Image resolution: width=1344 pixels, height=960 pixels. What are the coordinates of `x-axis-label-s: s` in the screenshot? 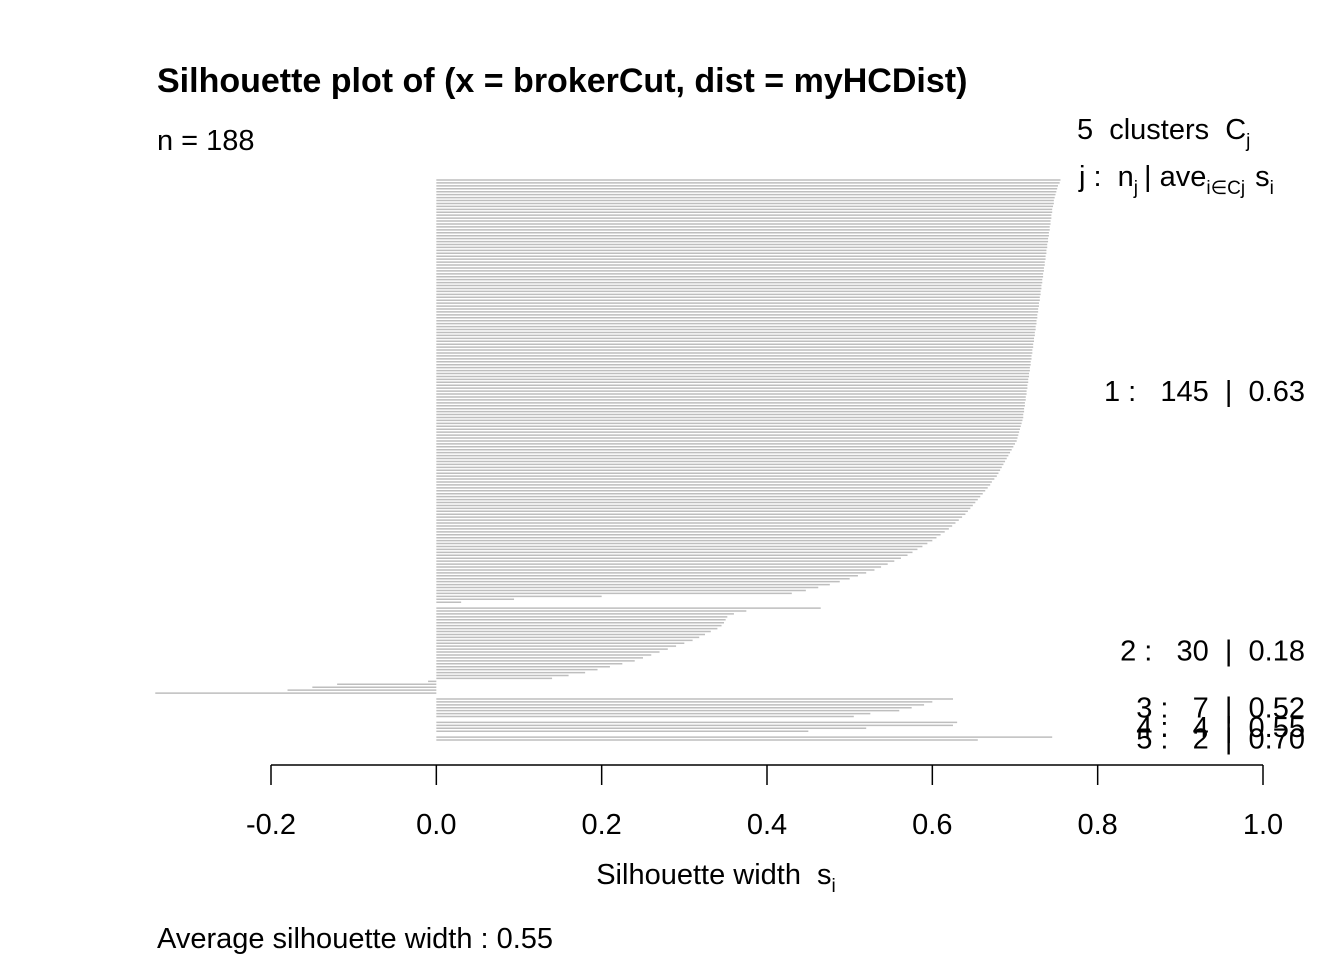 It's located at (824, 875).